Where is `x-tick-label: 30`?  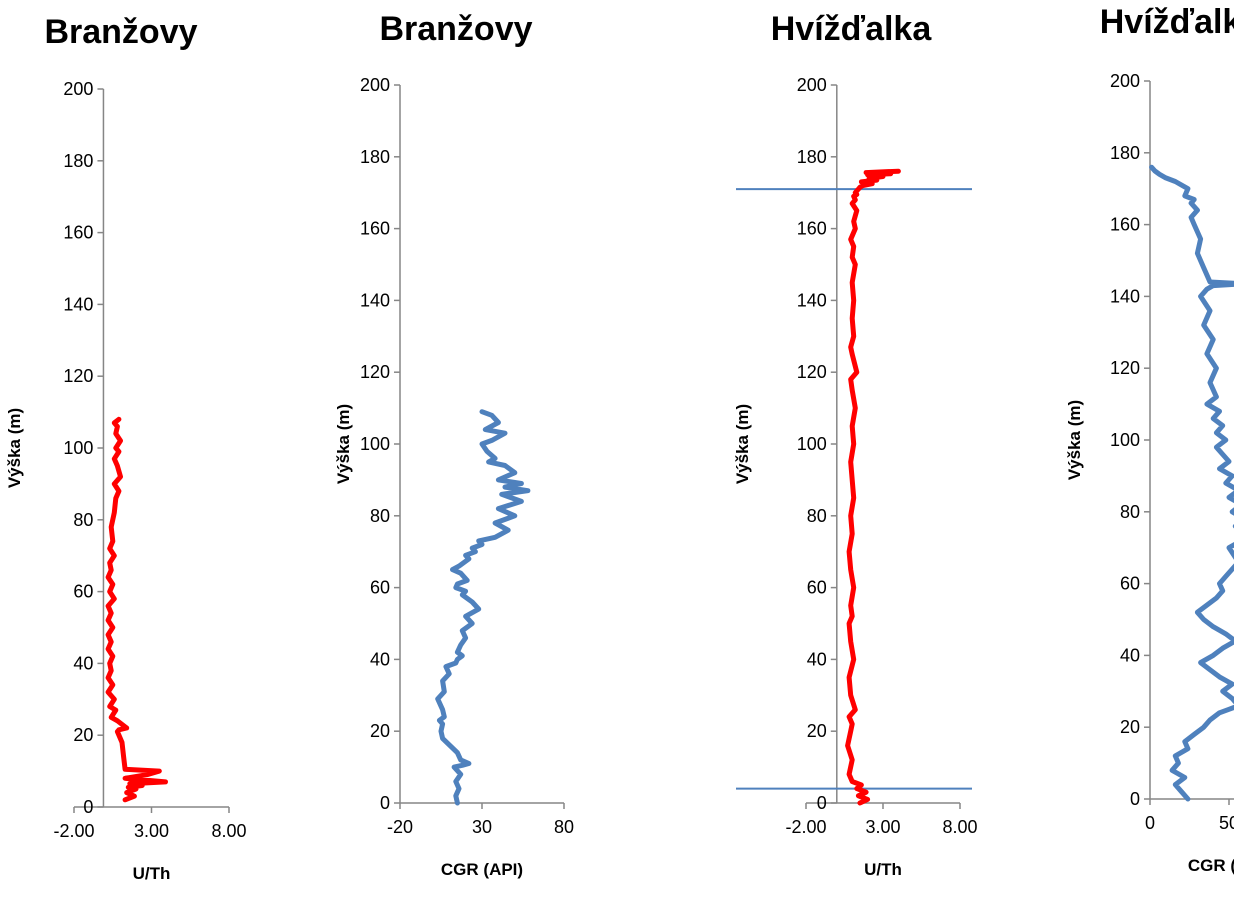
x-tick-label: 30 is located at coordinates (482, 827).